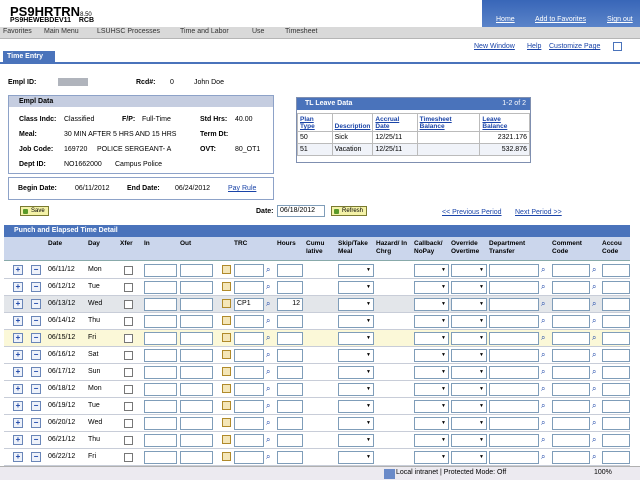  I want to click on leave-col-timesheet: Timesheet Balance, so click(448, 122).